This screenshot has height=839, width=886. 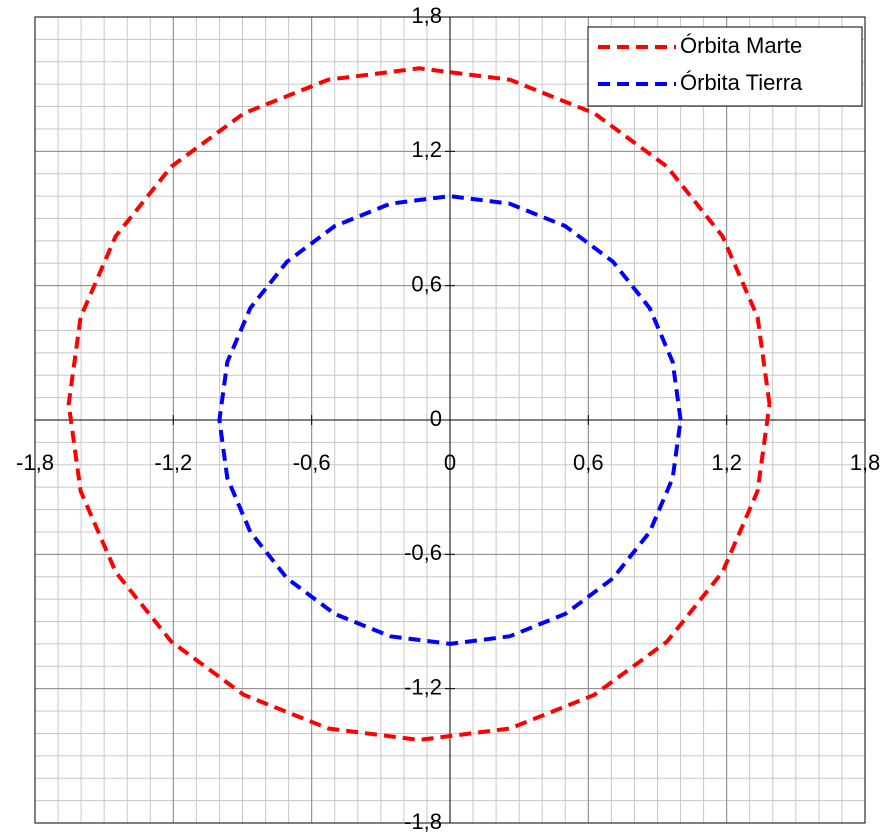 I want to click on x-tick-label: -1,2, so click(x=173, y=462).